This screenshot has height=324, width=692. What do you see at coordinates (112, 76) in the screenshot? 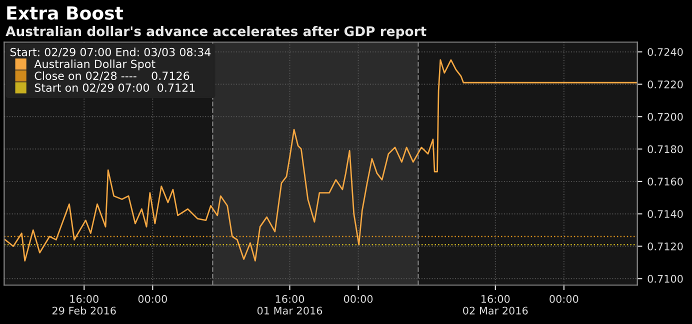
I see `legend-label: Close on 02/28 ---- 0.7126` at bounding box center [112, 76].